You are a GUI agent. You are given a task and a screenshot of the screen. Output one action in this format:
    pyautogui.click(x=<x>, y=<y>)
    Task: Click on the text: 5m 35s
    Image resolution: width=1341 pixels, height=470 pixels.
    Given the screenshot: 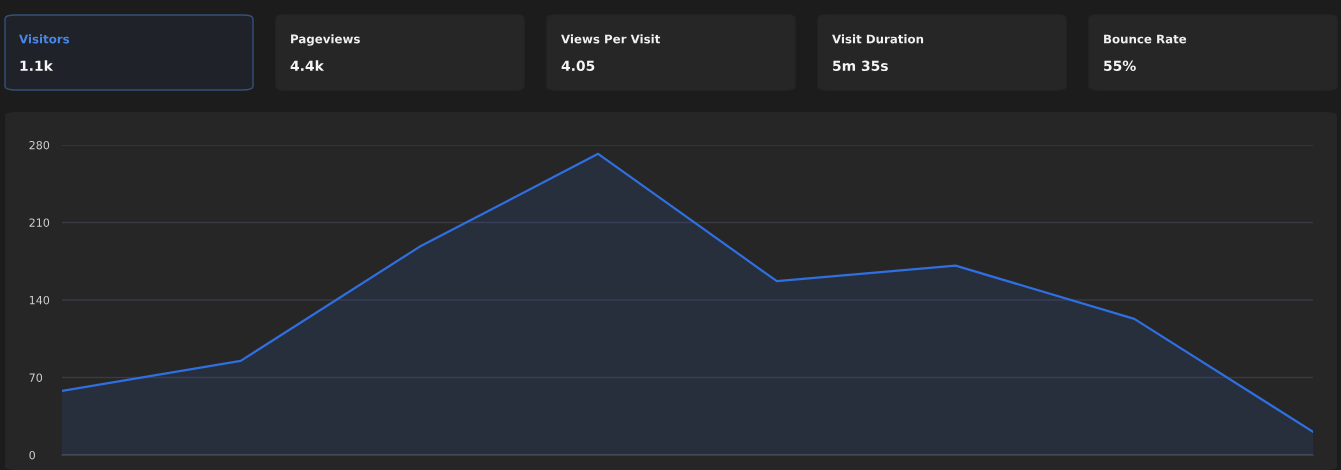 What is the action you would take?
    pyautogui.click(x=860, y=66)
    